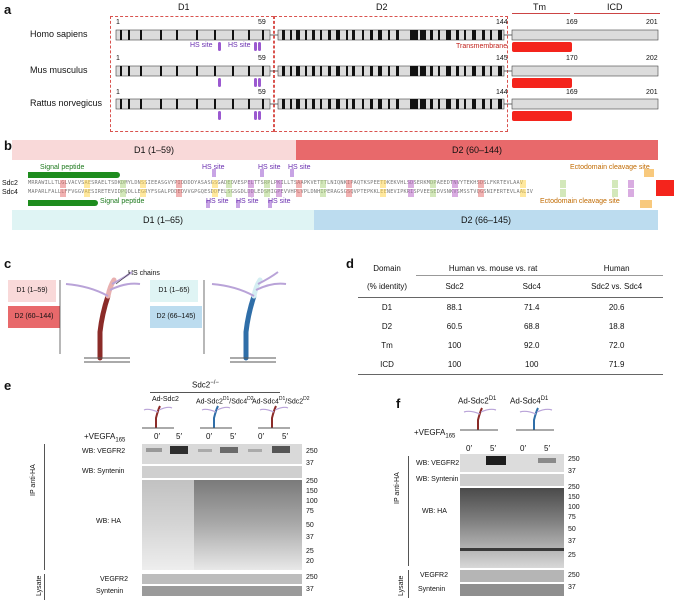 Image resolution: width=677 pixels, height=602 pixels. What do you see at coordinates (66, 103) in the screenshot?
I see `species-name-rat: Rattus norvegicus` at bounding box center [66, 103].